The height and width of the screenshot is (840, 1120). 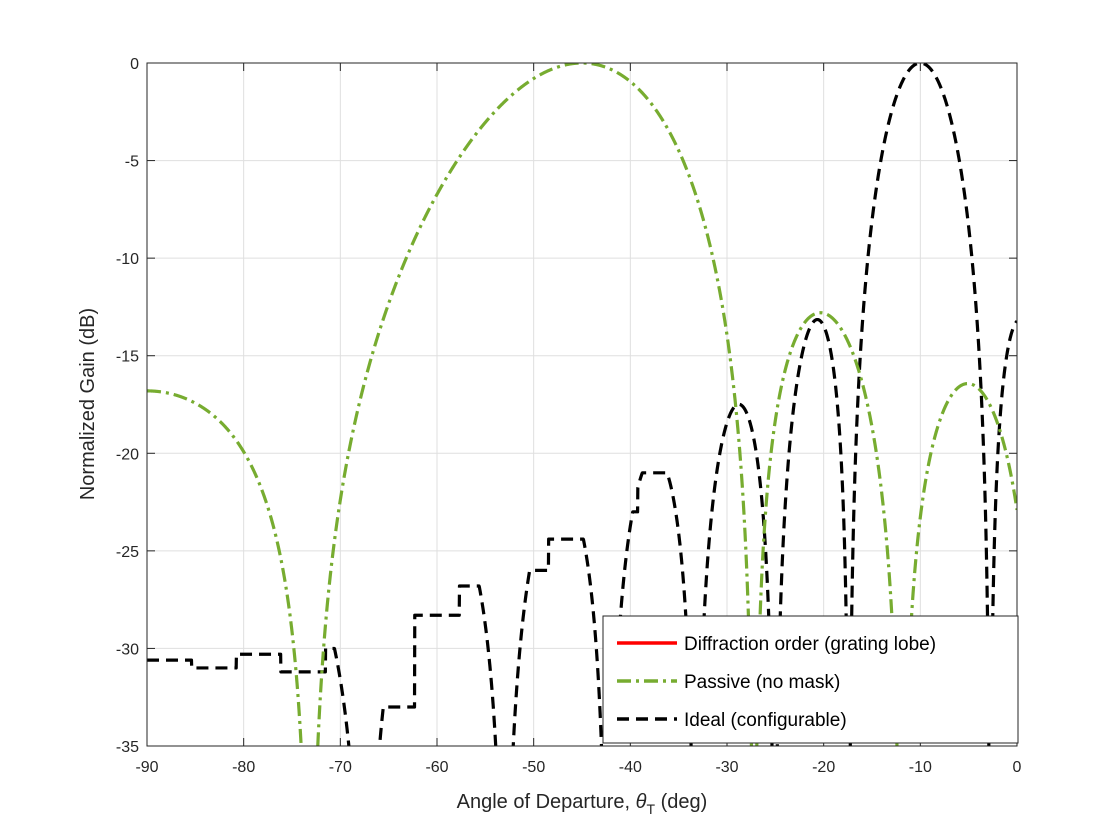 I want to click on x-tick-label: -60, so click(x=436, y=767).